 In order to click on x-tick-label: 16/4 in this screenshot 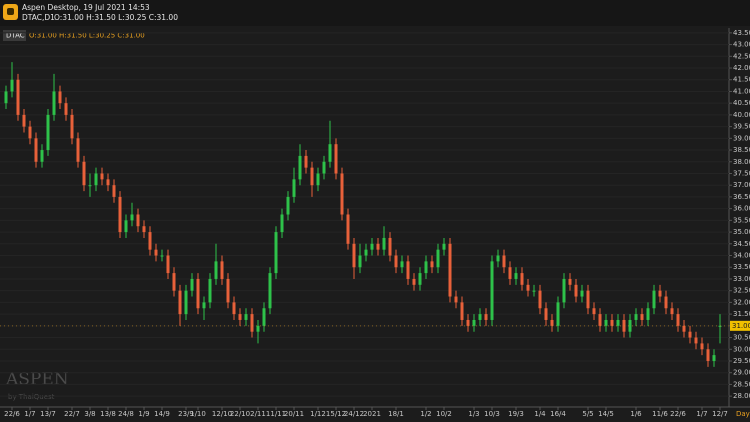, I will do `click(558, 414)`.